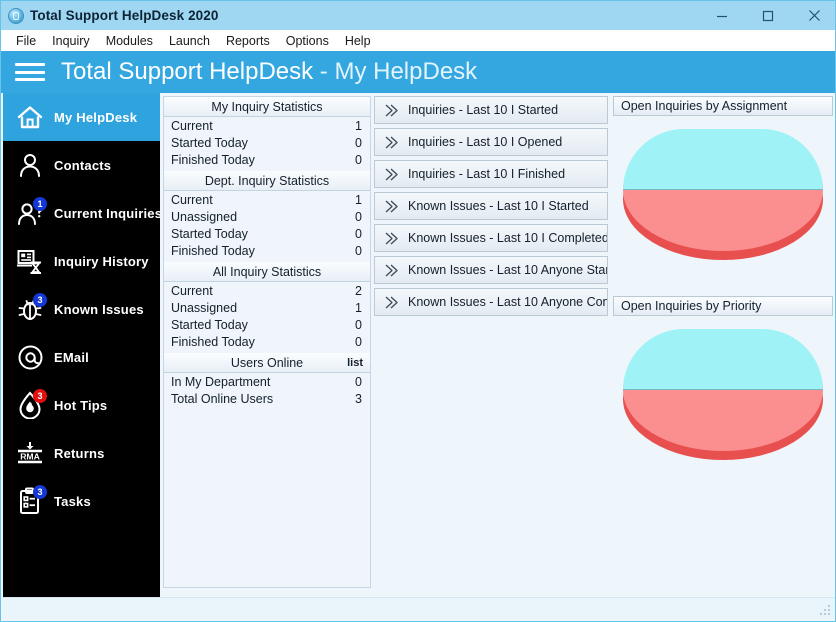  Describe the element at coordinates (357, 40) in the screenshot. I see `menu-item-help: Help` at that location.